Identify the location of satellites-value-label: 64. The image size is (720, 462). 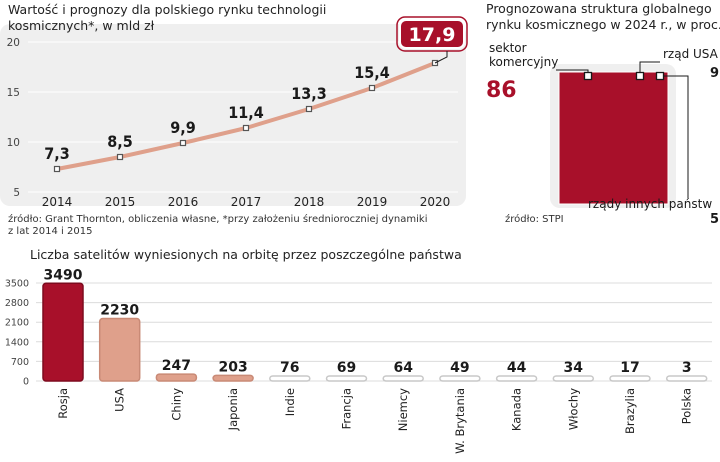
(403, 368).